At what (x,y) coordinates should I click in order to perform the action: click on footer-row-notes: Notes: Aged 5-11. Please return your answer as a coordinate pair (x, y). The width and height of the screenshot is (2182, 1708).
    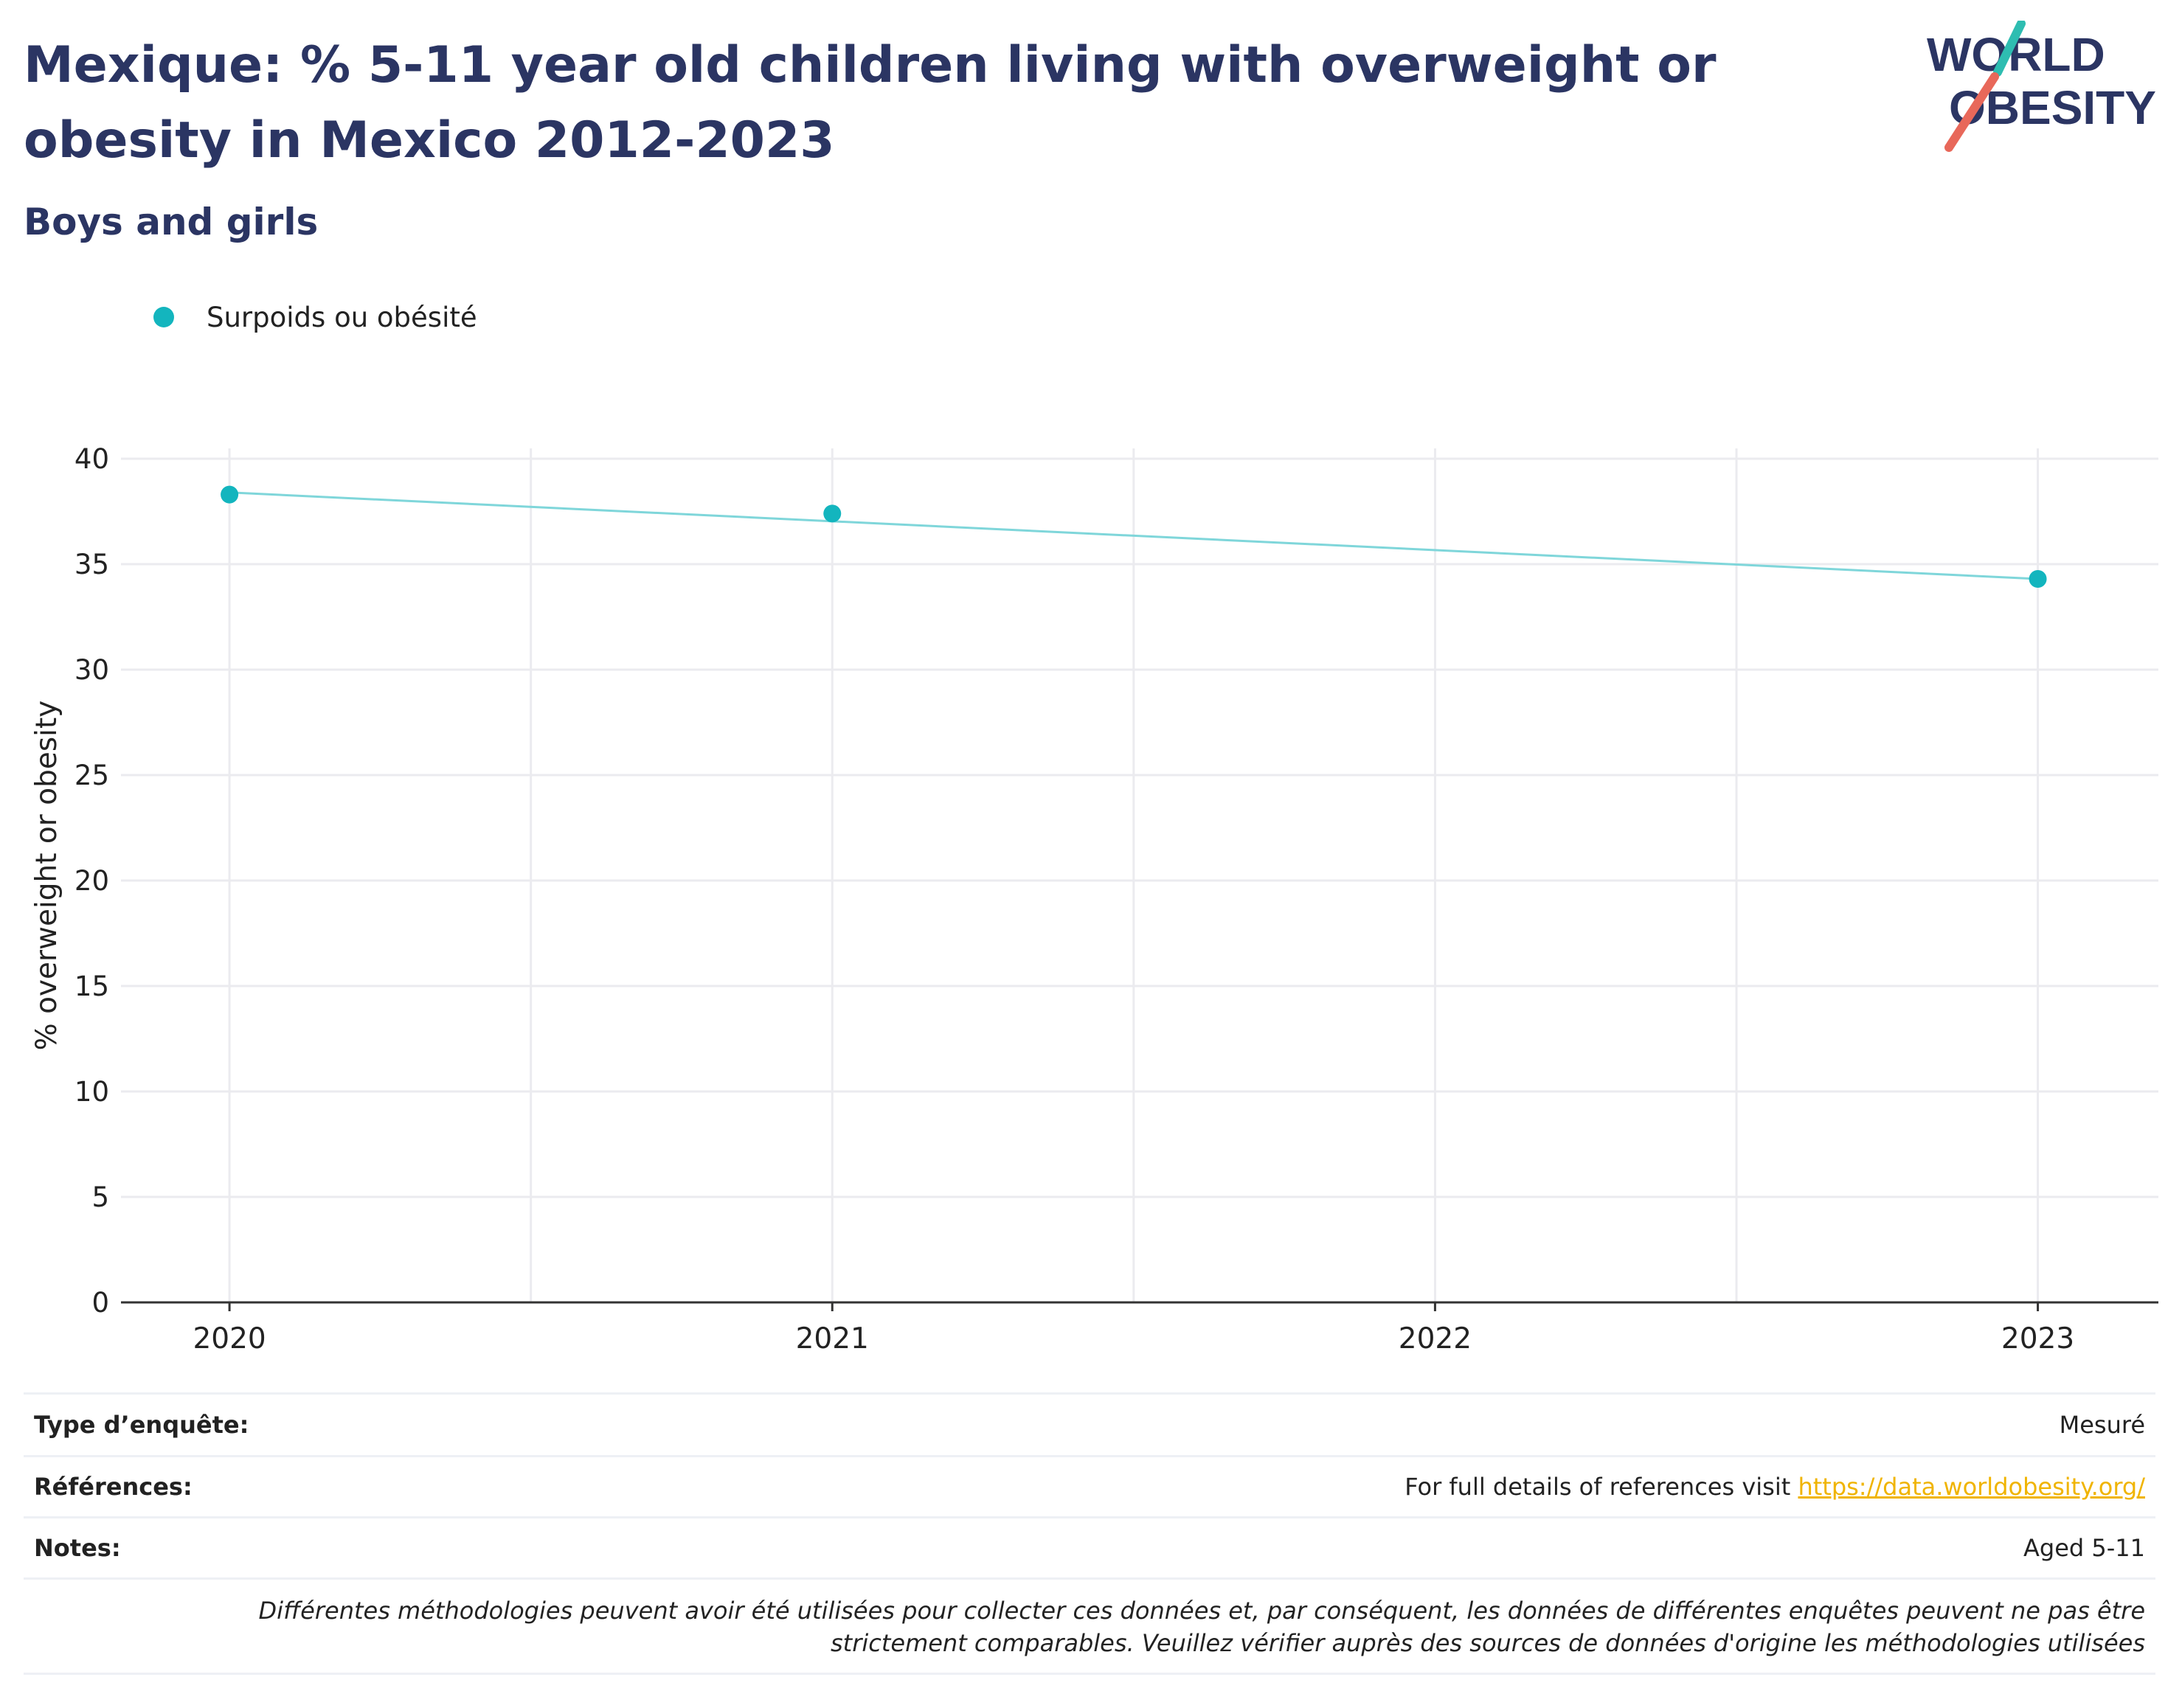
    Looking at the image, I should click on (1089, 1547).